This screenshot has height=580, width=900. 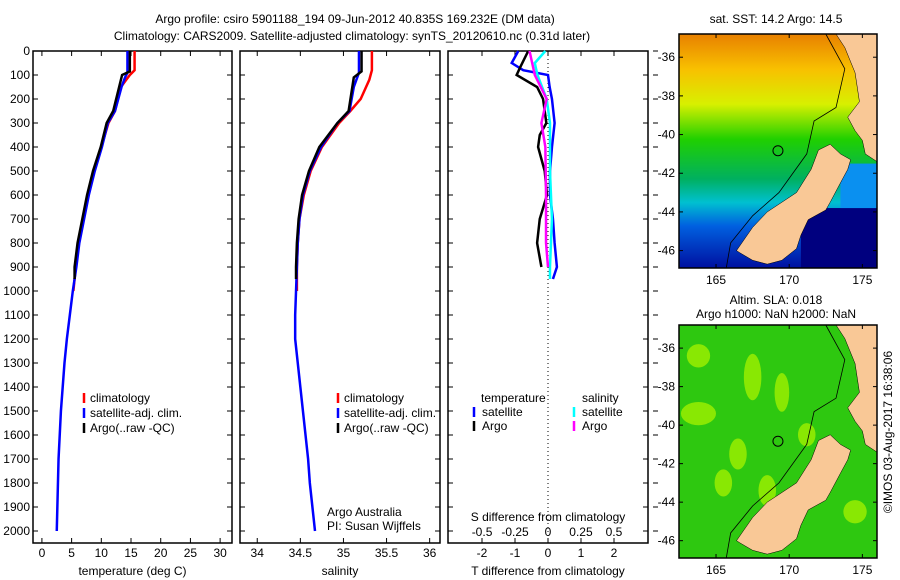 I want to click on x-tick-label: 35, so click(x=344, y=553).